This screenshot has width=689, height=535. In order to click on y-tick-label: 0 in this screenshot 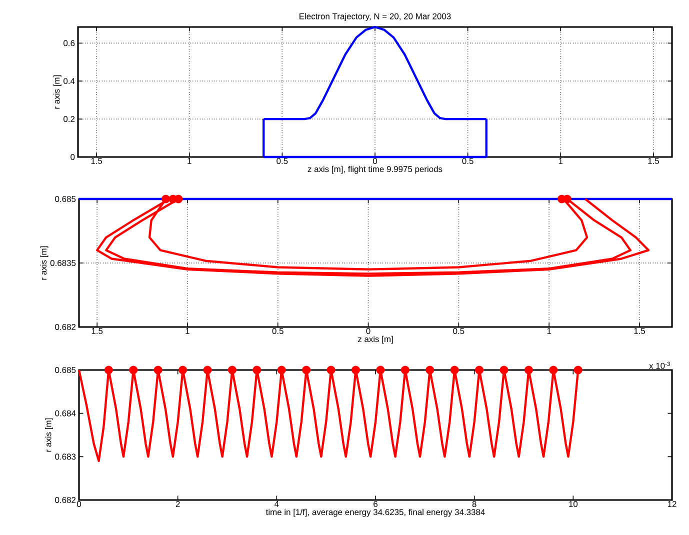, I will do `click(72, 157)`.